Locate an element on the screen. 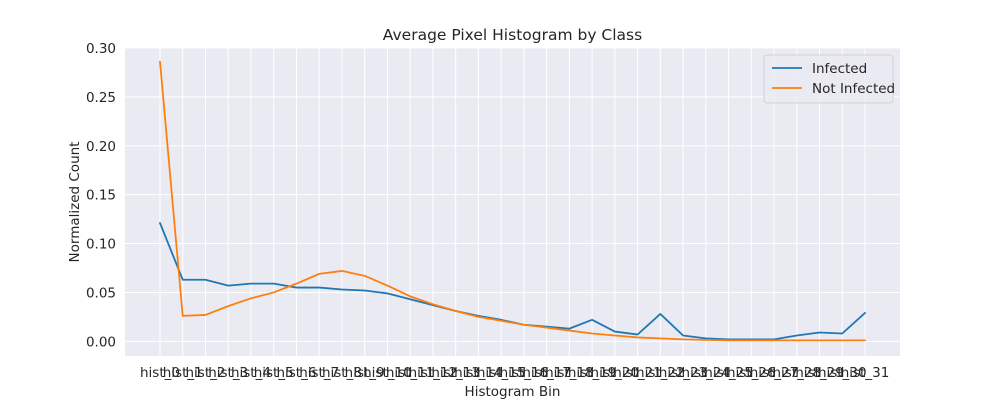  x-tick-label: hist_31 is located at coordinates (865, 373).